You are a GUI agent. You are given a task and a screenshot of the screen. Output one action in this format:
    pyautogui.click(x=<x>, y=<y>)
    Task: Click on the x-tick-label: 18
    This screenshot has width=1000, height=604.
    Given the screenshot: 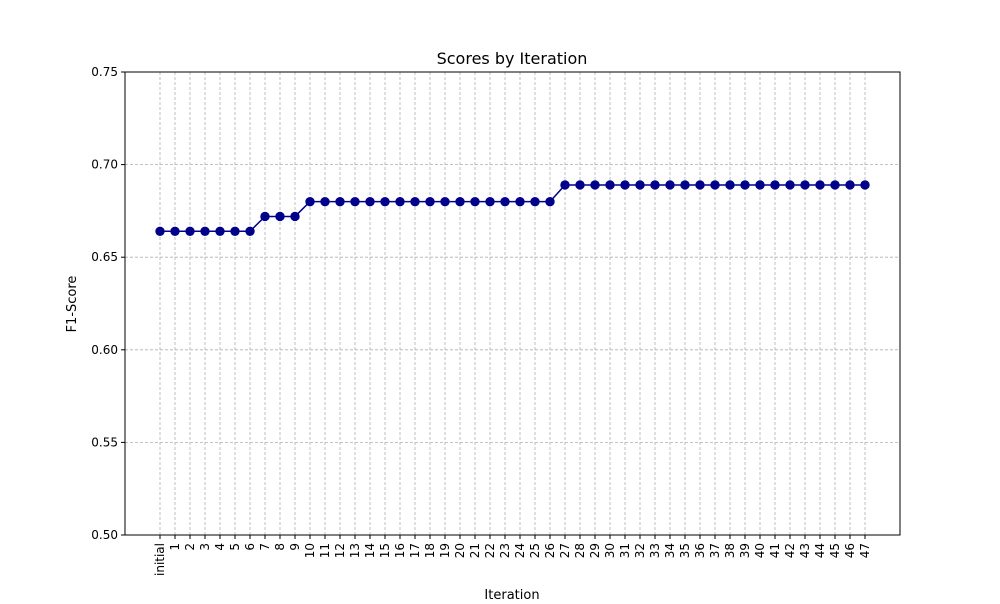 What is the action you would take?
    pyautogui.click(x=430, y=550)
    